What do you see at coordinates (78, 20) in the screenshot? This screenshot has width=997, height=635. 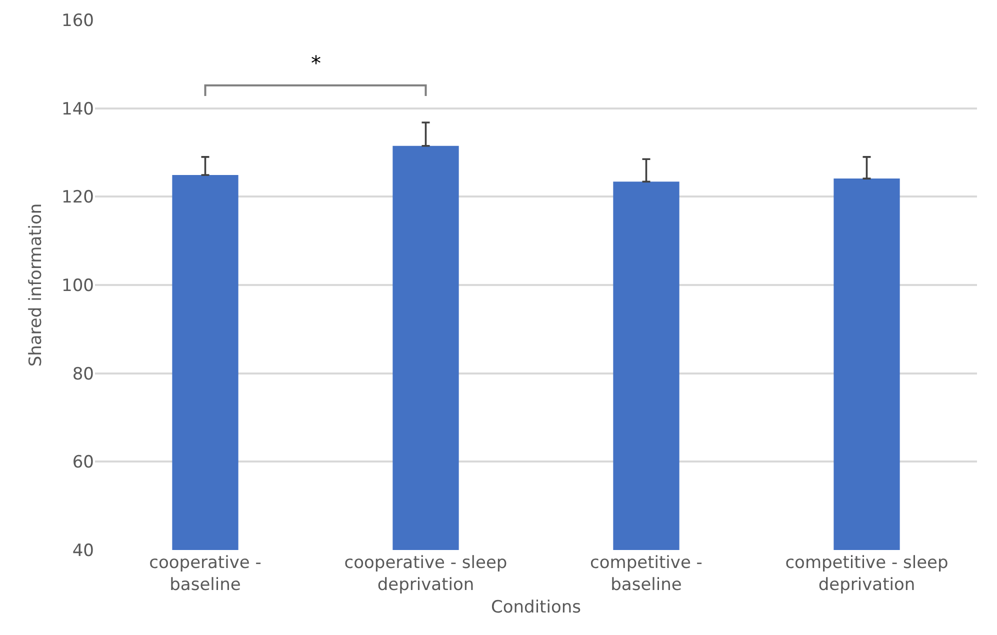 I see `y-tick-label: 160` at bounding box center [78, 20].